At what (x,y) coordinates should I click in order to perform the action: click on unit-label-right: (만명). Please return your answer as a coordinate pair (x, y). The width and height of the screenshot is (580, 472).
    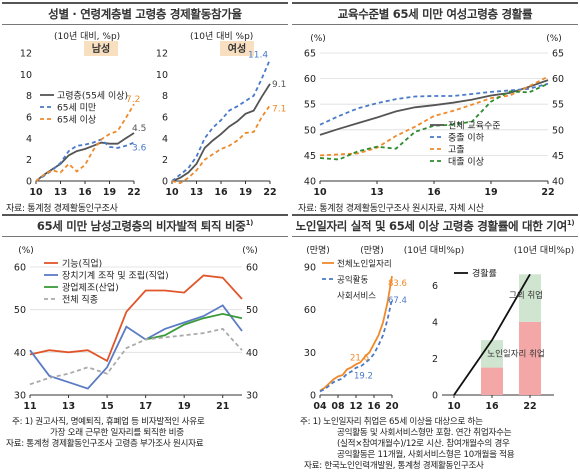
    Looking at the image, I should click on (372, 250).